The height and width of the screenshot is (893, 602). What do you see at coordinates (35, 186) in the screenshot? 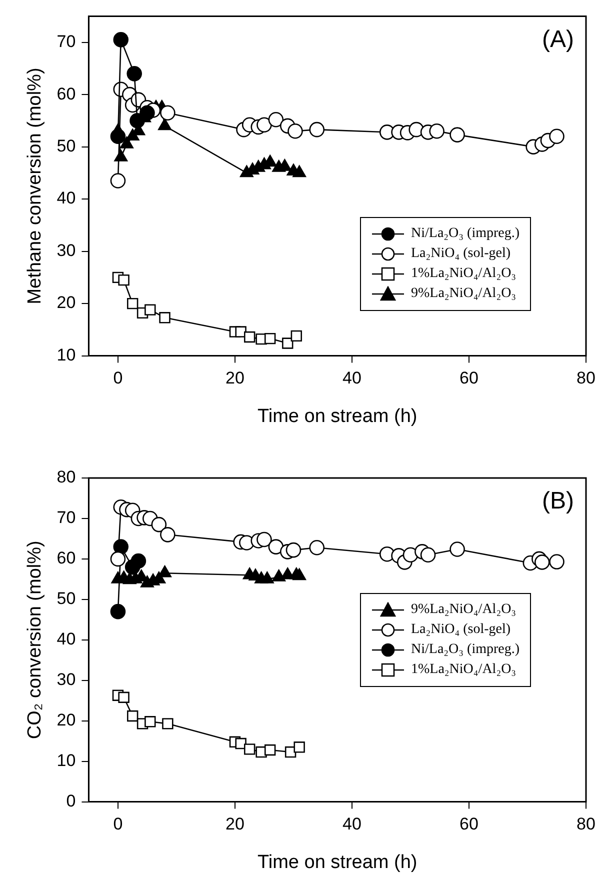
I see `y-axis-title: Methane conversion (mol%)` at bounding box center [35, 186].